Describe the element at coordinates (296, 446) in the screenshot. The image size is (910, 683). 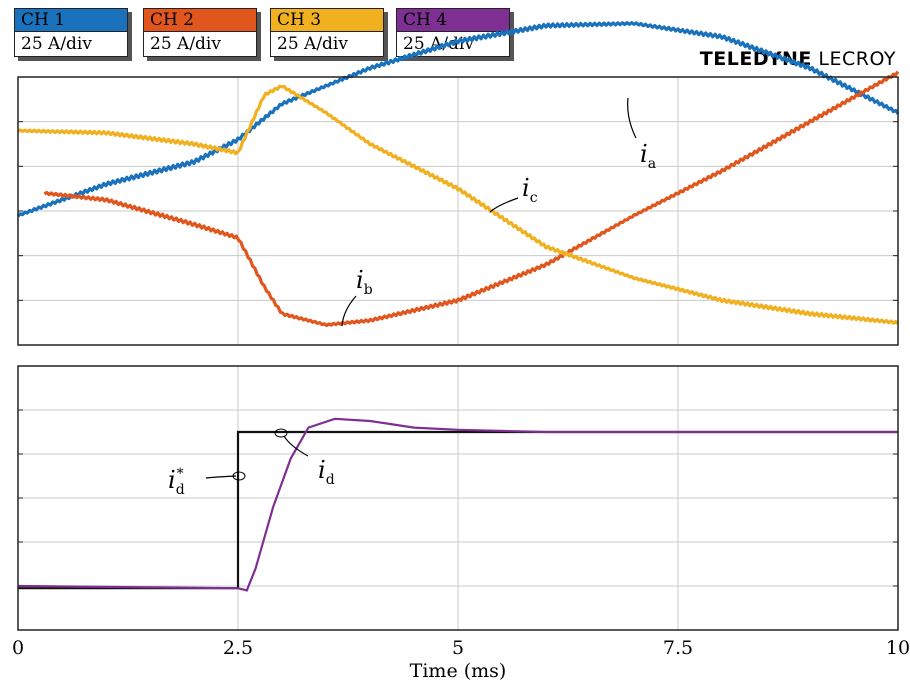
I see `series-label-id-leader` at that location.